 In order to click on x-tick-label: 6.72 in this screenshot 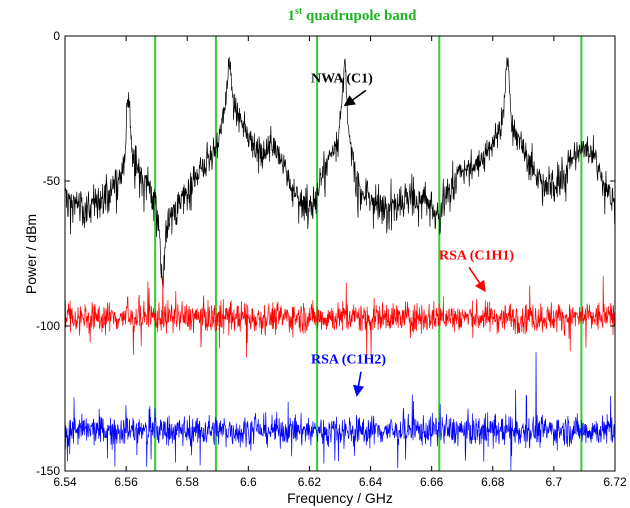, I will do `click(615, 482)`.